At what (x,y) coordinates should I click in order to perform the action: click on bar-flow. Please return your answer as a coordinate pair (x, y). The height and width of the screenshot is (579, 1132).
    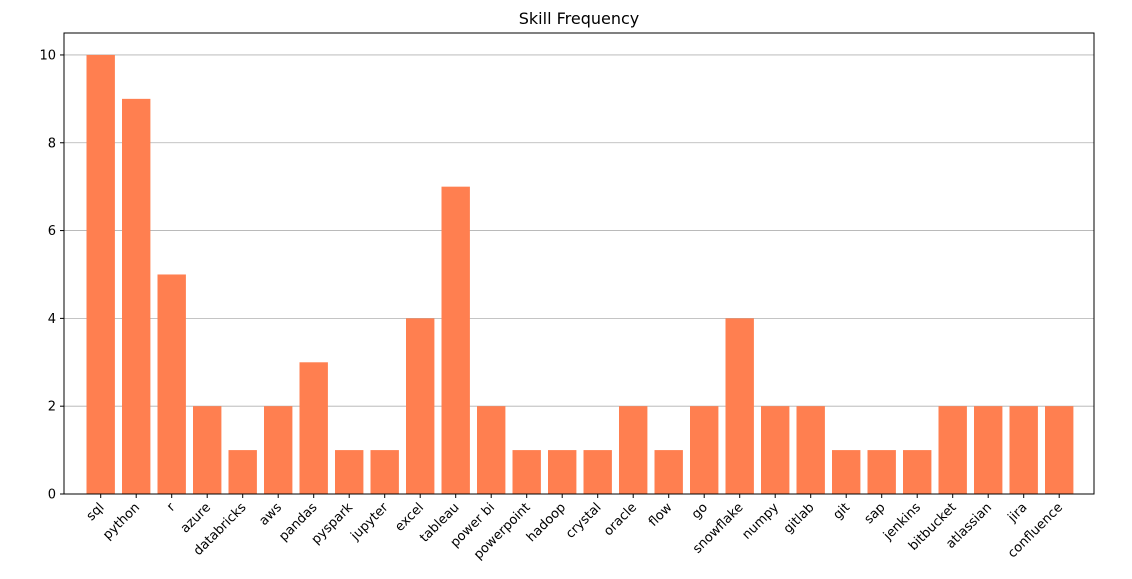
    Looking at the image, I should click on (668, 472).